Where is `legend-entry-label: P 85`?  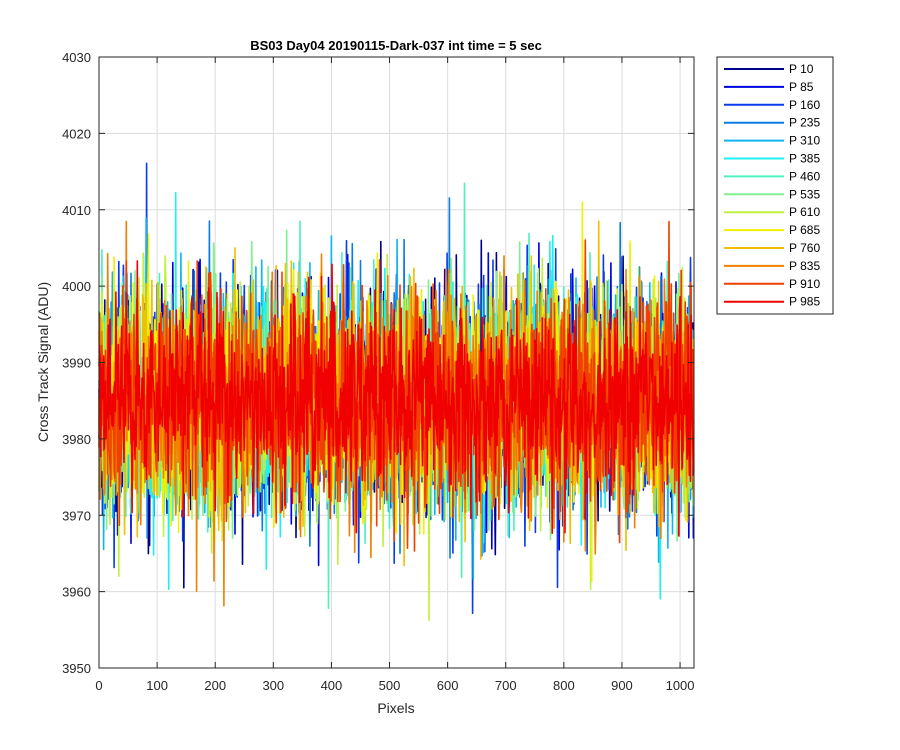 legend-entry-label: P 85 is located at coordinates (801, 87).